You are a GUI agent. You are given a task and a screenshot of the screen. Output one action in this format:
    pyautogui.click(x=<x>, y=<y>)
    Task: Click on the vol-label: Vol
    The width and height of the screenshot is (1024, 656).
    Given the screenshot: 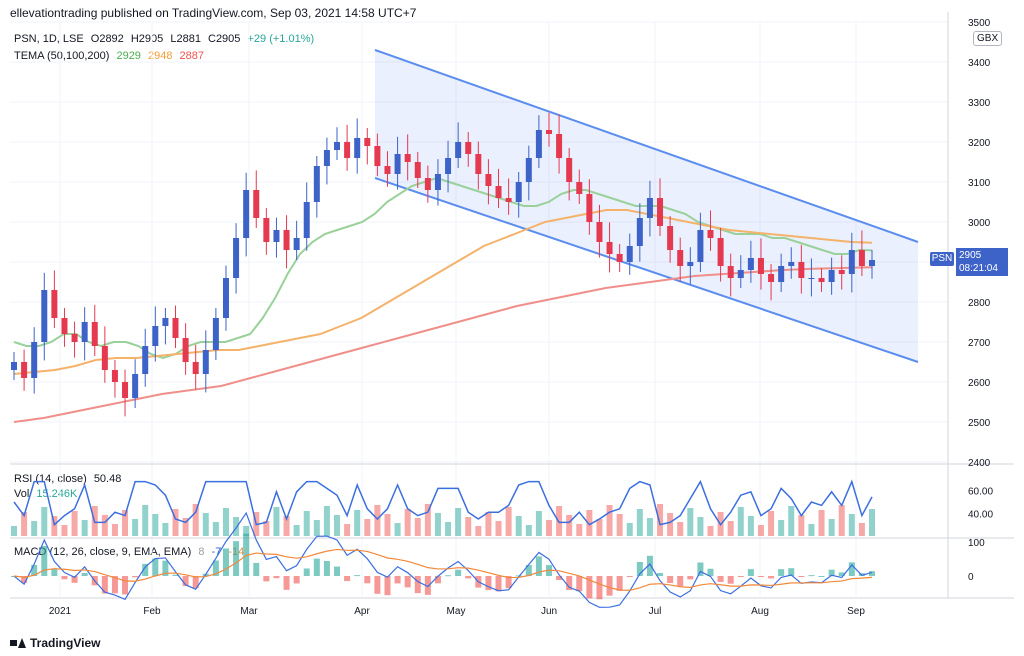 What is the action you would take?
    pyautogui.click(x=22, y=494)
    